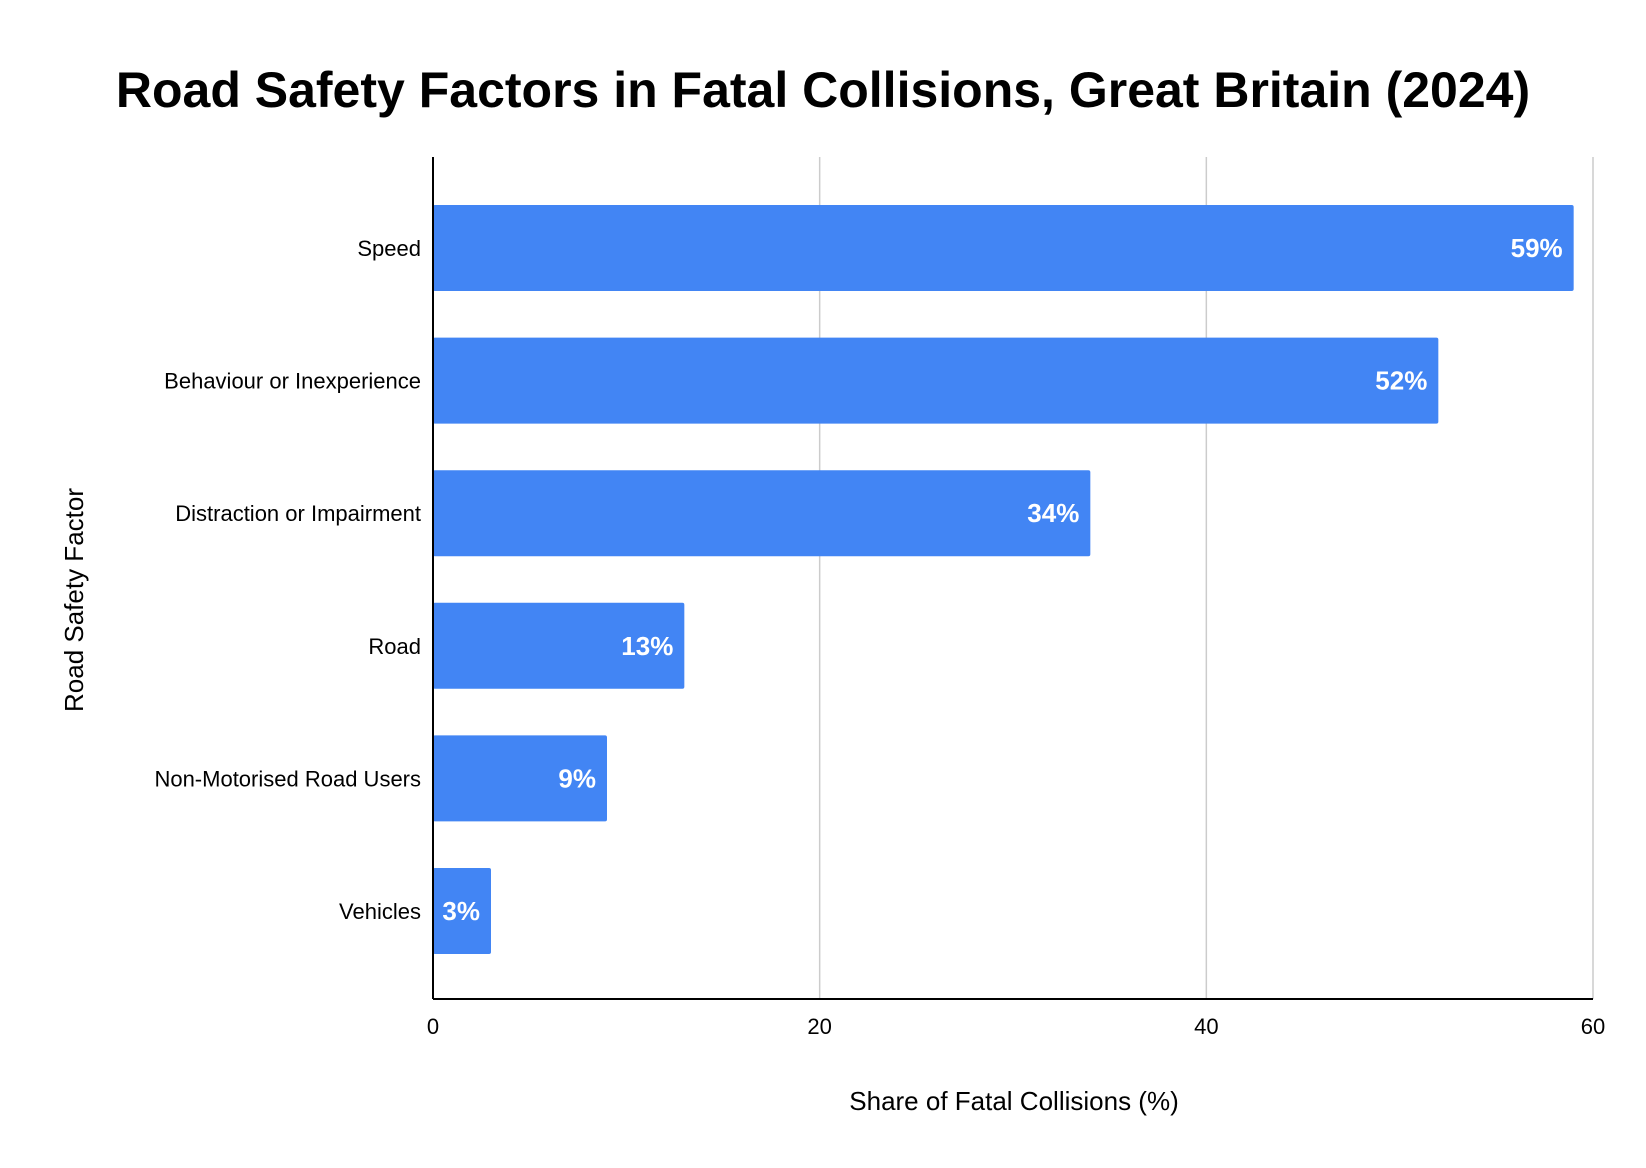 This screenshot has height=1168, width=1646. Describe the element at coordinates (380, 911) in the screenshot. I see `category-label: Vehicles` at that location.